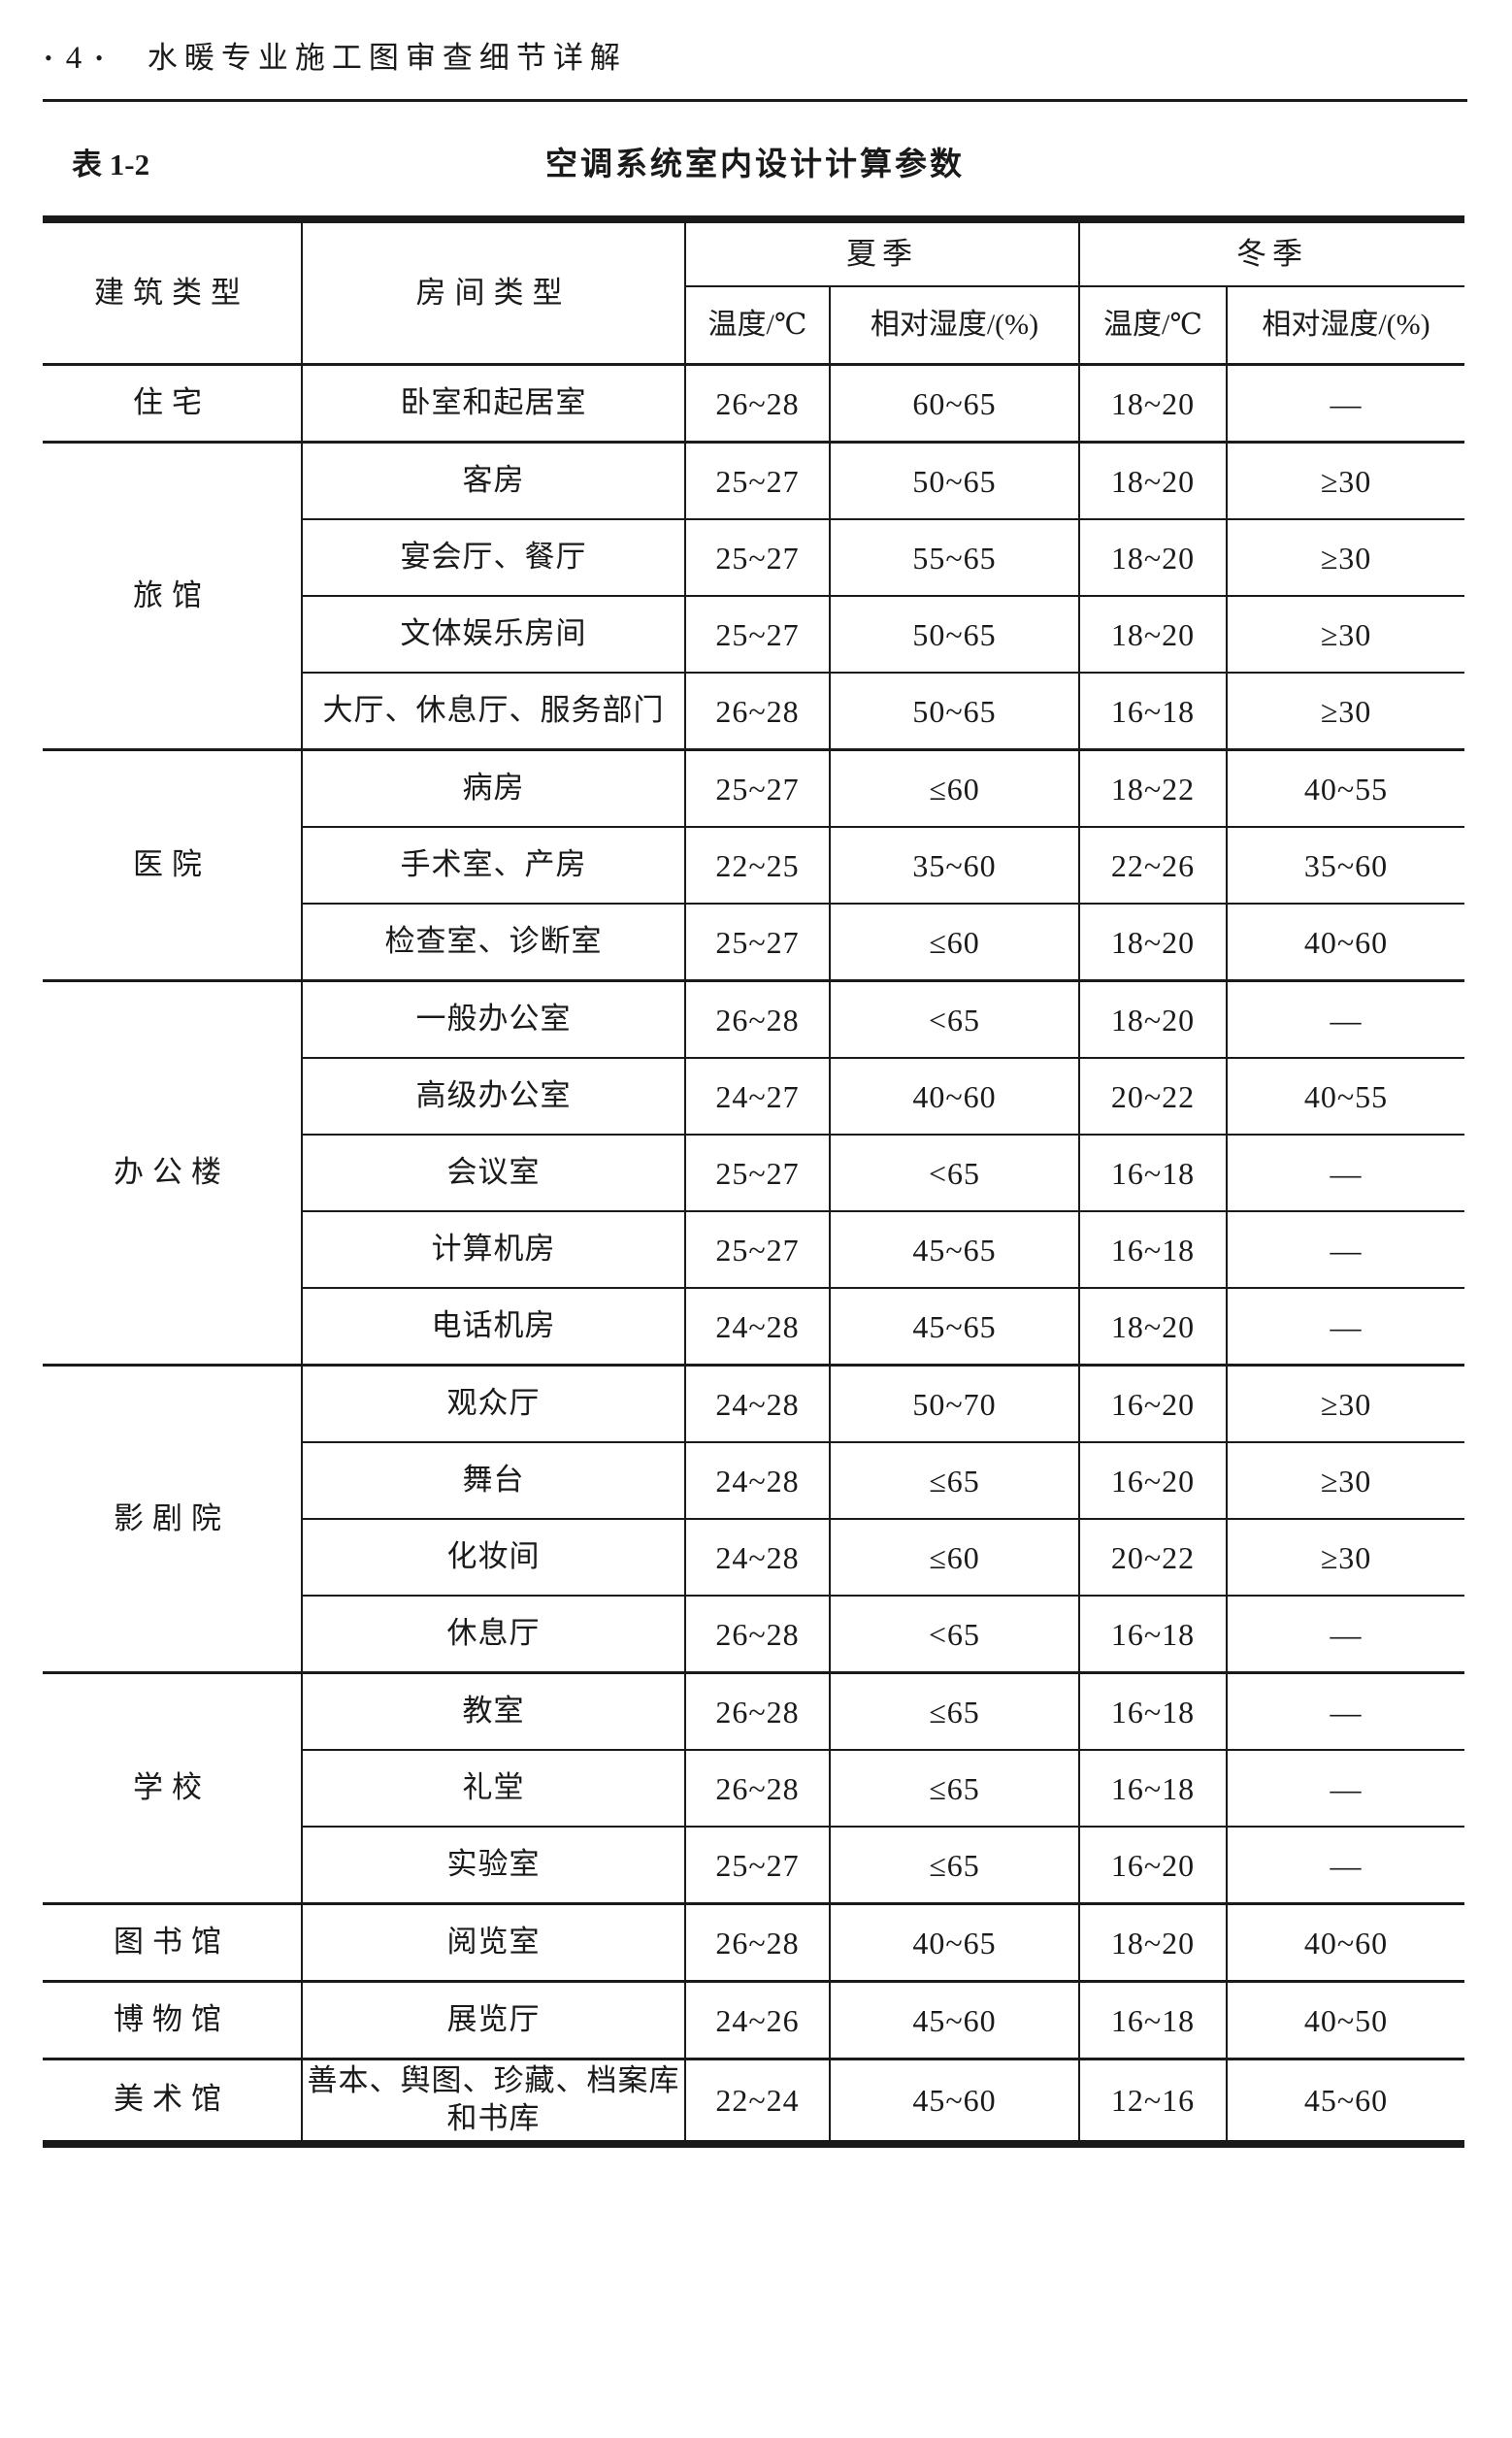  What do you see at coordinates (1152, 1634) in the screenshot?
I see `winter-temp-cell: 16~18` at bounding box center [1152, 1634].